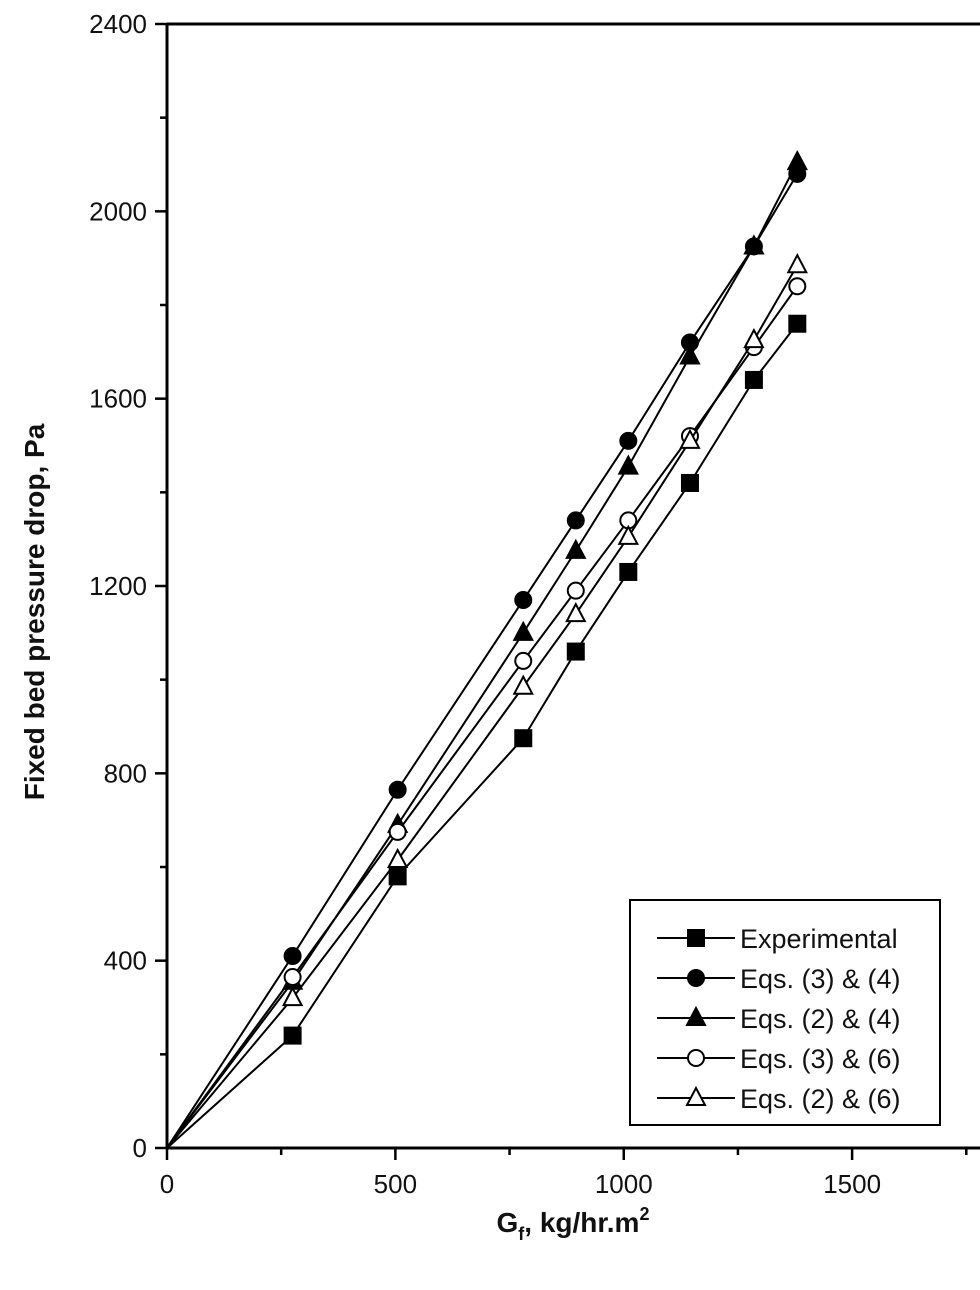  I want to click on x-tick-label: 1500, so click(852, 1184).